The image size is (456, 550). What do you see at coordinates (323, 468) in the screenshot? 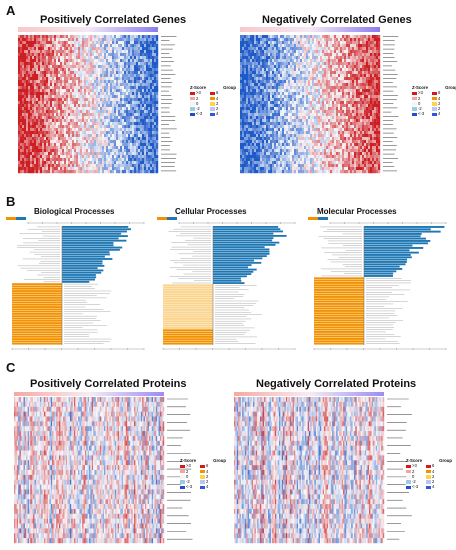
I see `heatmap-negatively-correlated-proteins` at bounding box center [323, 468].